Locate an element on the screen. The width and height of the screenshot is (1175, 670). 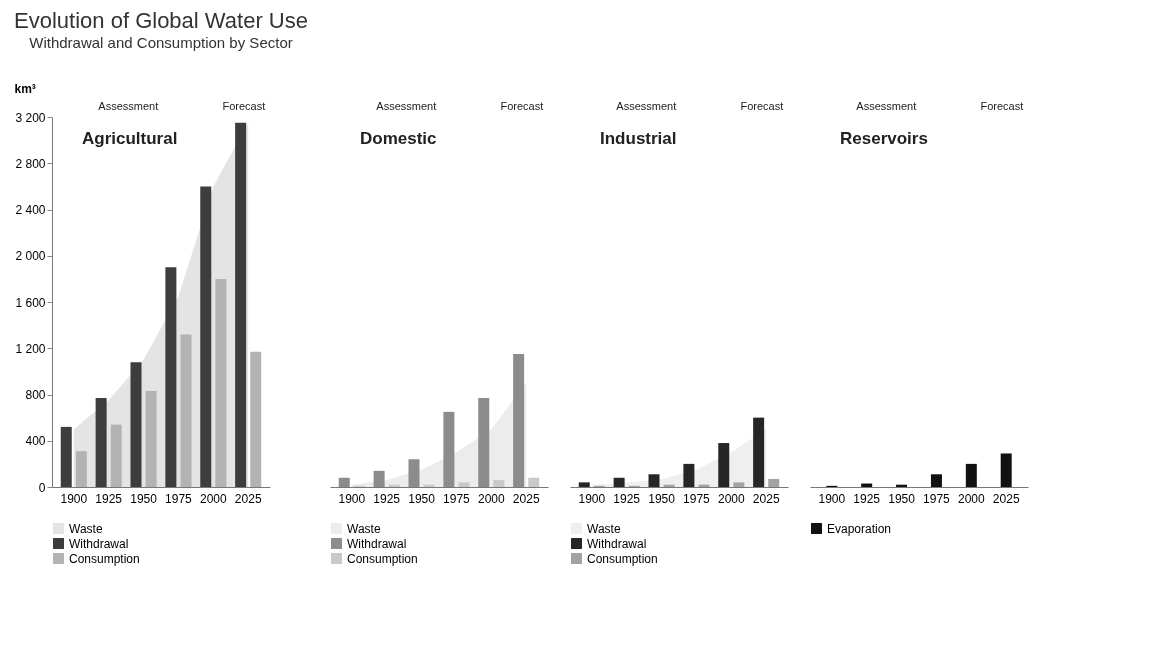
y-tick-label: 0 is located at coordinates (42, 487).